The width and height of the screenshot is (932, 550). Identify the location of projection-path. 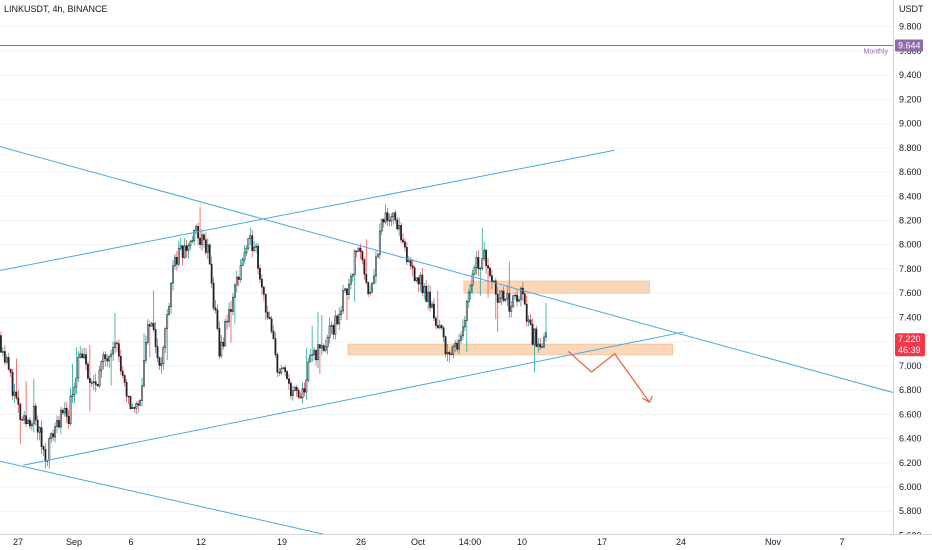
(608, 376).